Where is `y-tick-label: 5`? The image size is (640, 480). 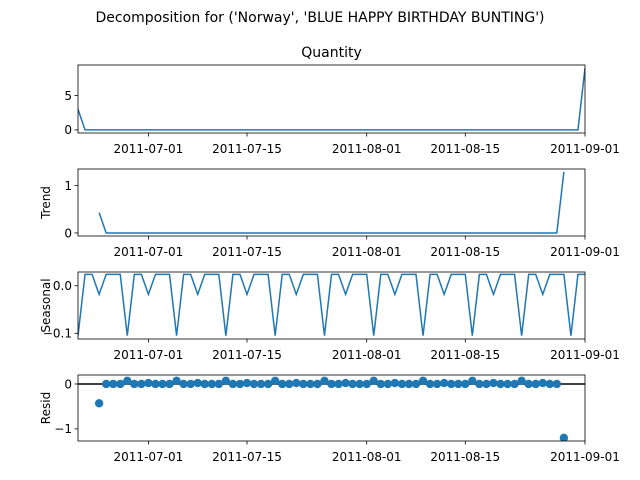 y-tick-label: 5 is located at coordinates (68, 96).